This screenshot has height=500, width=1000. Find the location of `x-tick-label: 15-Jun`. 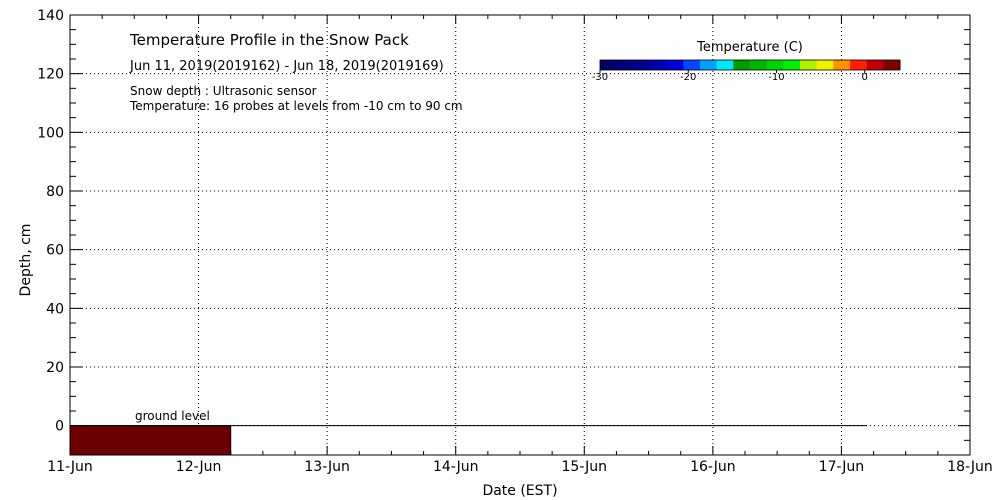

x-tick-label: 15-Jun is located at coordinates (585, 467).